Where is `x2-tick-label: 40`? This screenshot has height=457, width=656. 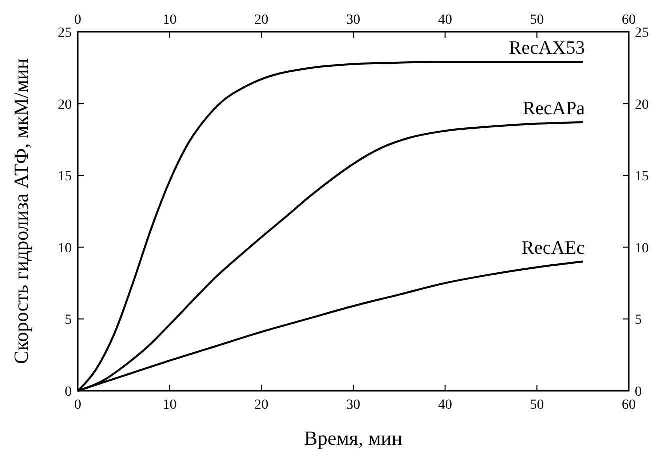 x2-tick-label: 40 is located at coordinates (445, 405).